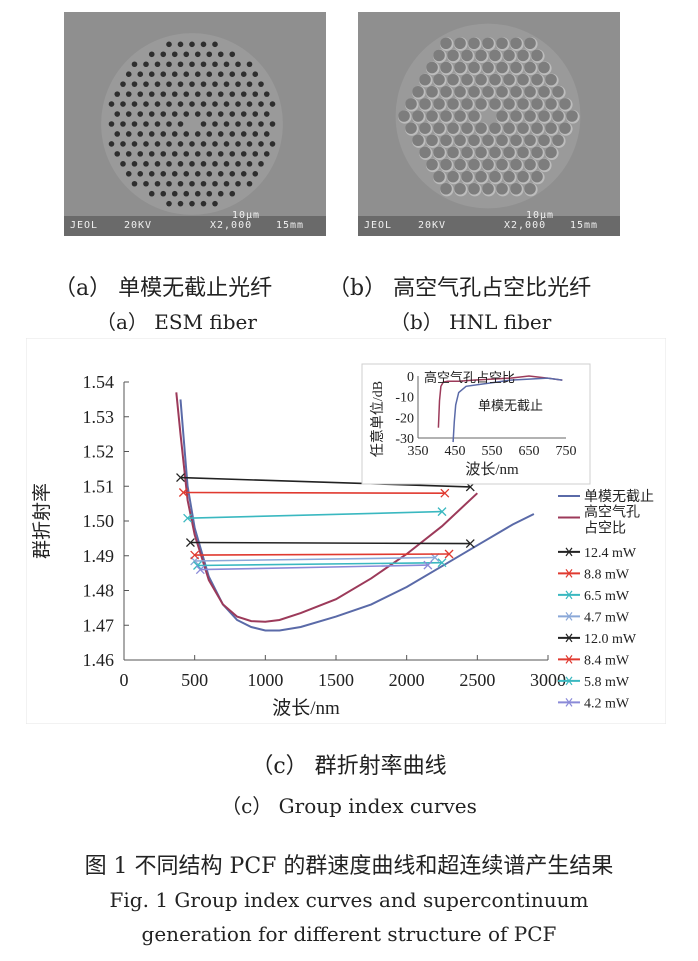  What do you see at coordinates (610, 553) in the screenshot?
I see `legend-label: 12.4 mW` at bounding box center [610, 553].